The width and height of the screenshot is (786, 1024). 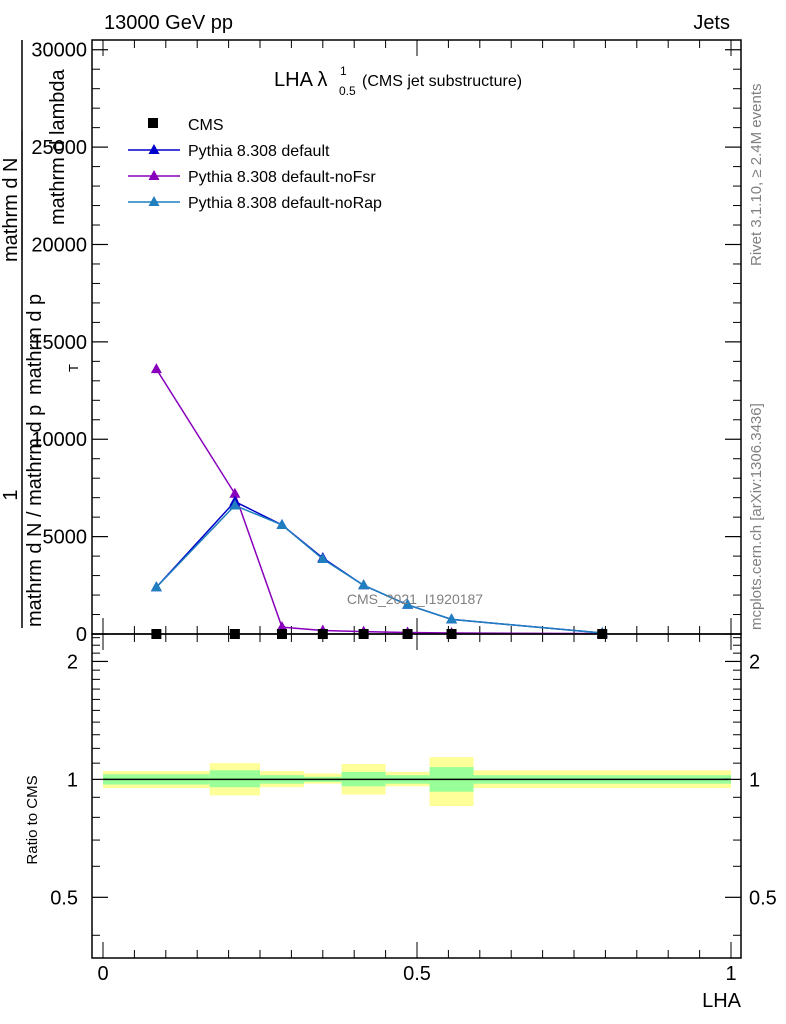 I want to click on y-tick-label: 15000, so click(x=59, y=343).